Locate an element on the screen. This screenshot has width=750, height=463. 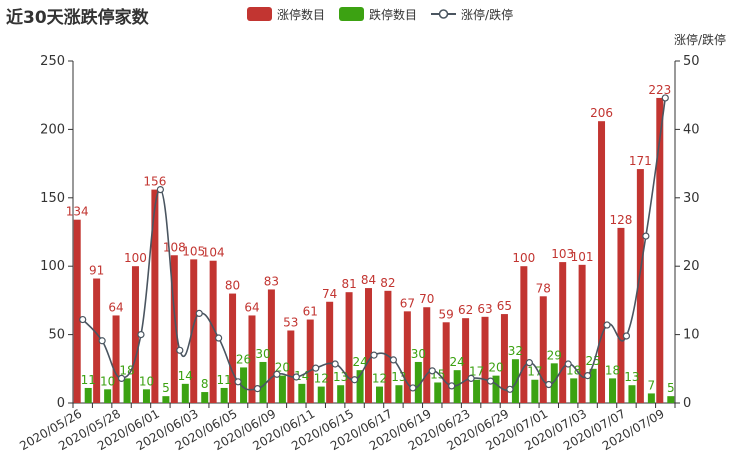
bar-up-value-label: 83 is located at coordinates (271, 281).